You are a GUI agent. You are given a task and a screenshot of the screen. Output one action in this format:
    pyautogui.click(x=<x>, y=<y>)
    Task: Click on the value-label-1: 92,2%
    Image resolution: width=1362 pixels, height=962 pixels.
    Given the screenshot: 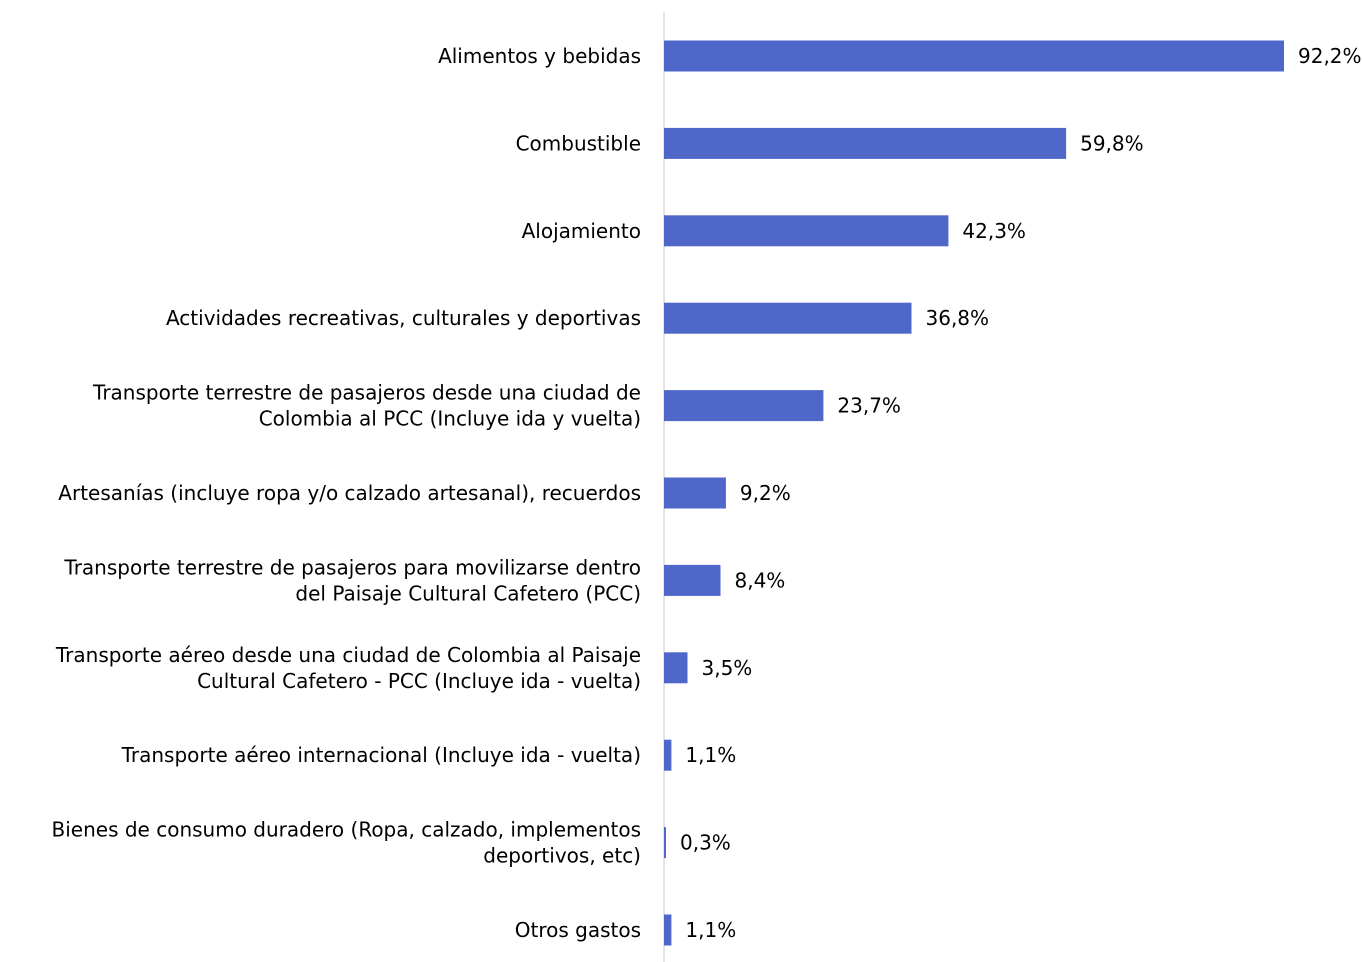 What is the action you would take?
    pyautogui.click(x=1330, y=56)
    